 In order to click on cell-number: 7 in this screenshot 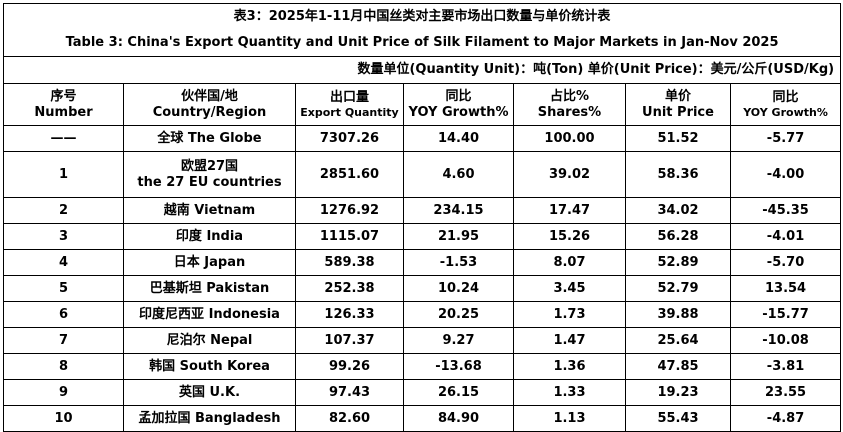, I will do `click(63, 340)`.